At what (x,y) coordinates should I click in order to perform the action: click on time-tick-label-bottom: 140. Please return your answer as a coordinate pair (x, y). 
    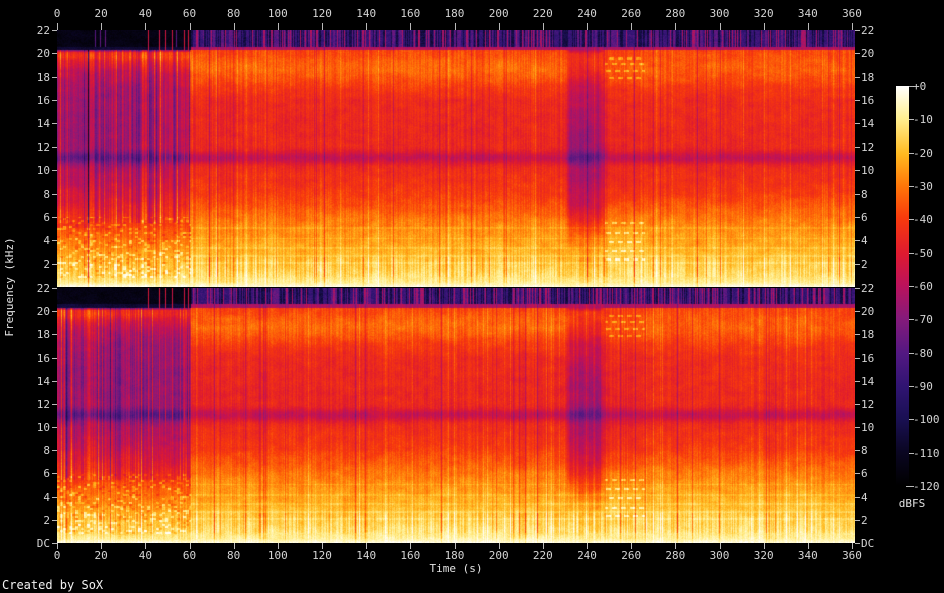
    Looking at the image, I should click on (366, 555).